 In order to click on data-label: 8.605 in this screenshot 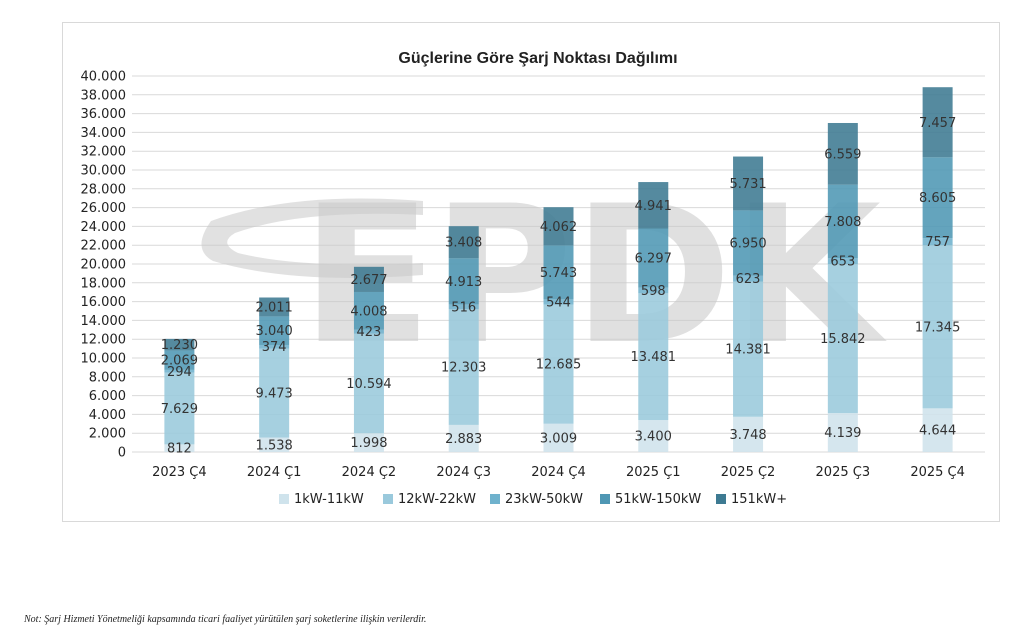, I will do `click(937, 198)`.